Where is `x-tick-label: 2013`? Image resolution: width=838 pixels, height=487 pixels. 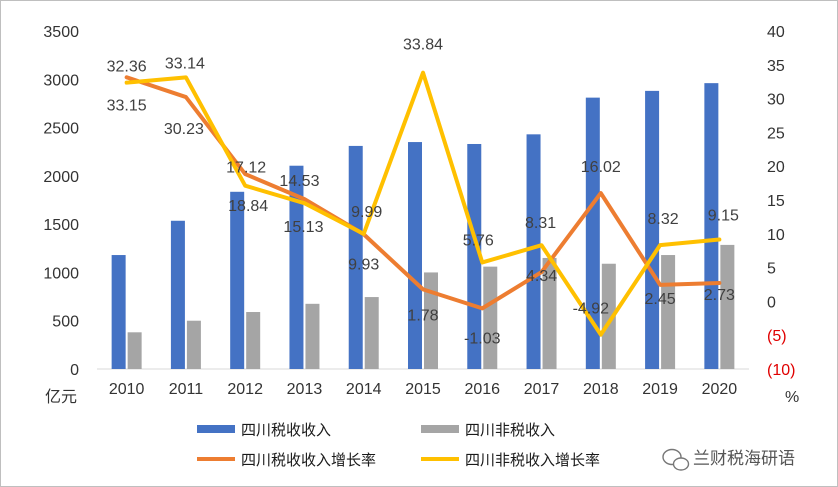 x-tick-label: 2013 is located at coordinates (305, 389).